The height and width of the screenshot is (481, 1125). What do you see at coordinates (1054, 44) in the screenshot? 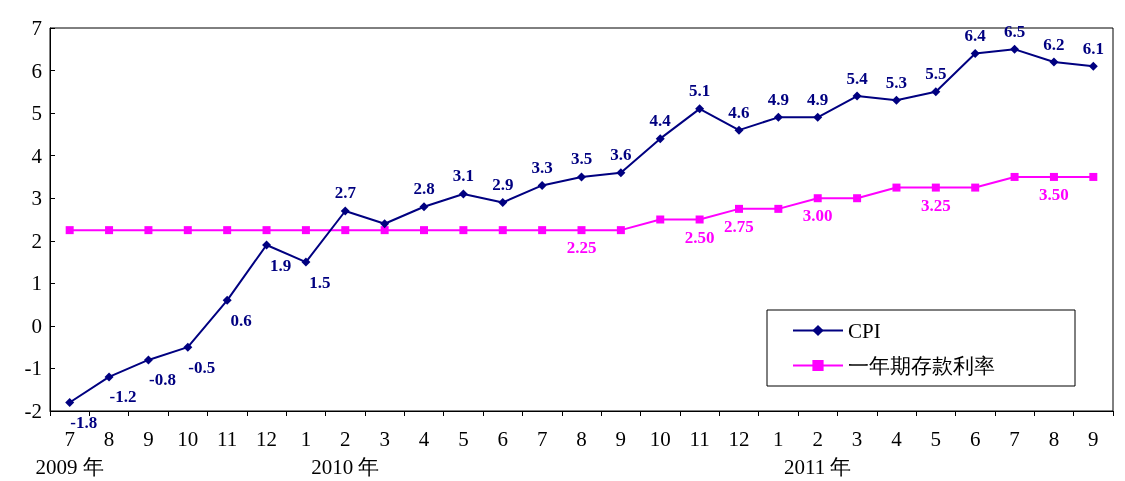
I see `data-label: 6.2` at bounding box center [1054, 44].